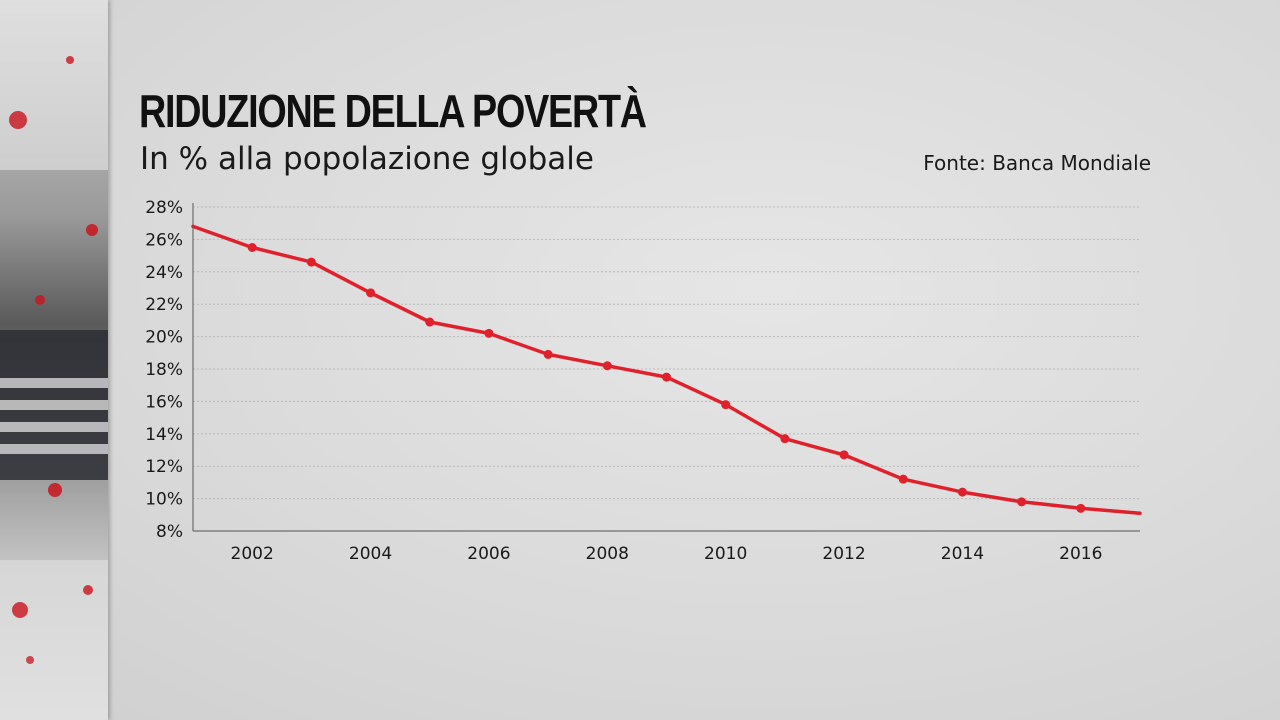 This screenshot has width=1280, height=720. What do you see at coordinates (164, 435) in the screenshot?
I see `y-tick-label-14: 14%` at bounding box center [164, 435].